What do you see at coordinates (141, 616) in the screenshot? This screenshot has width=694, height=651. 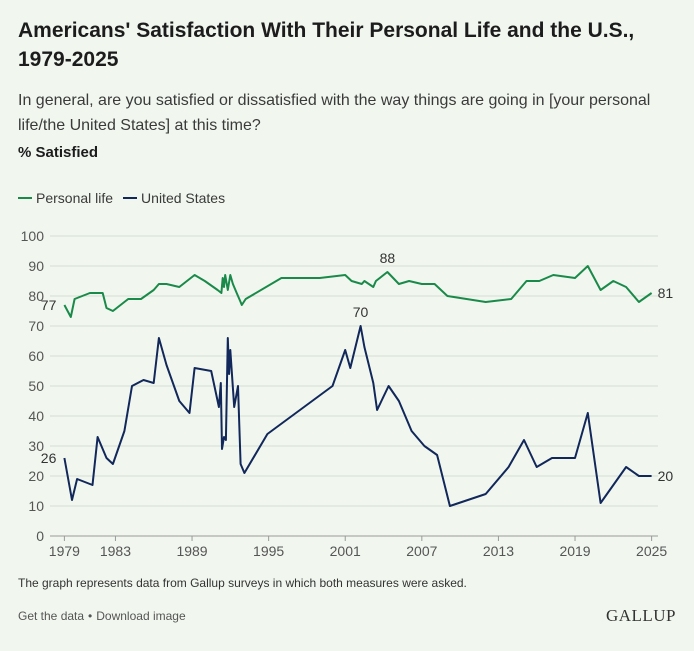 I see `download-image-link: Download image` at bounding box center [141, 616].